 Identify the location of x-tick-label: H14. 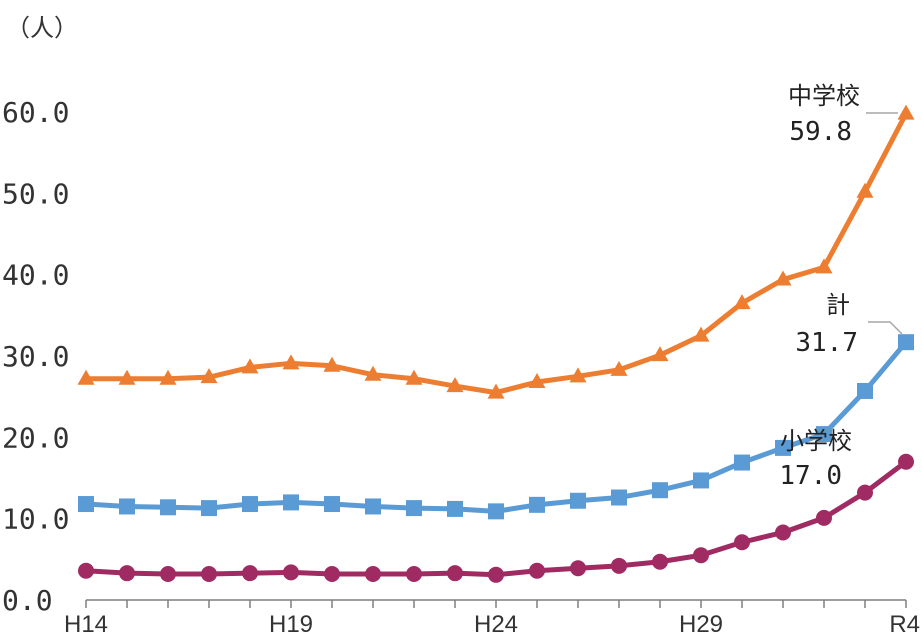
(86, 624).